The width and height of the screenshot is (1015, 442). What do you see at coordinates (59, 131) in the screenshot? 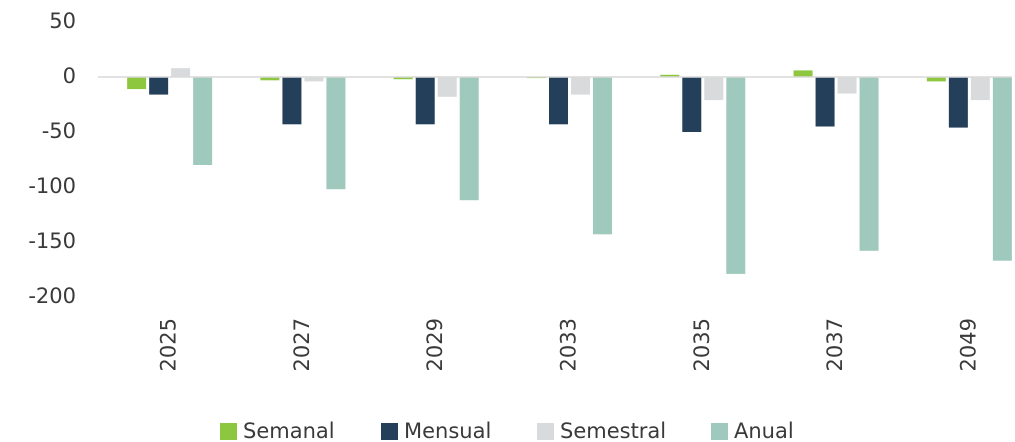
I see `y-tick-label: -50` at bounding box center [59, 131].